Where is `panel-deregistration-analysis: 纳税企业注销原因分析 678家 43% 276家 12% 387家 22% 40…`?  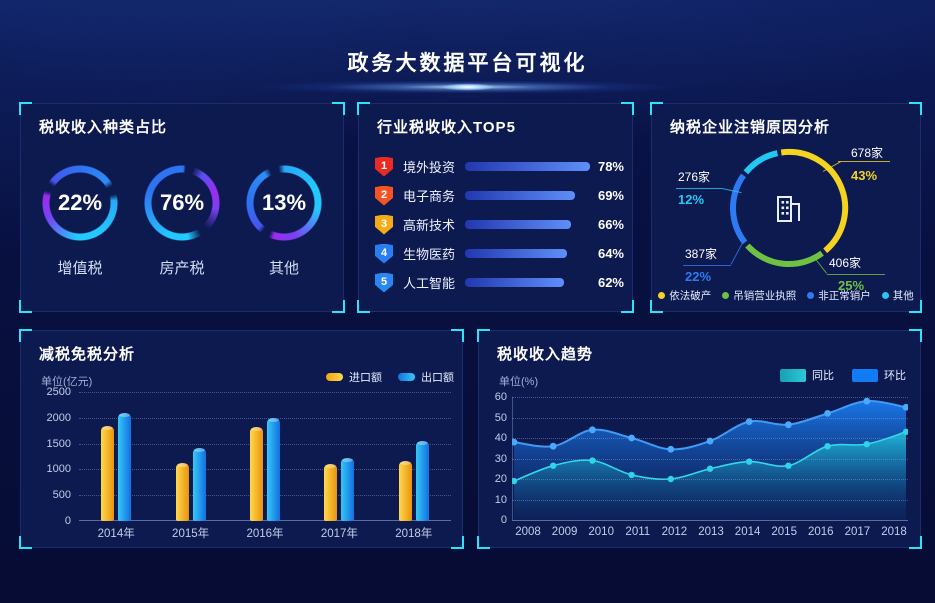
panel-deregistration-analysis: 纳税企业注销原因分析 678家 43% 276家 12% 387家 22% 40… is located at coordinates (786, 207).